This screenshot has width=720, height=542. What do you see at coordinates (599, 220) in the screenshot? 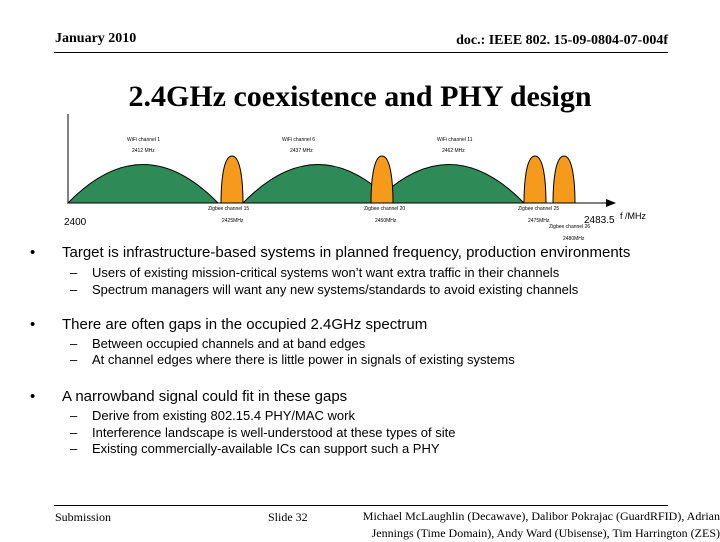
I see `axis-end-label: 2483.5` at bounding box center [599, 220].